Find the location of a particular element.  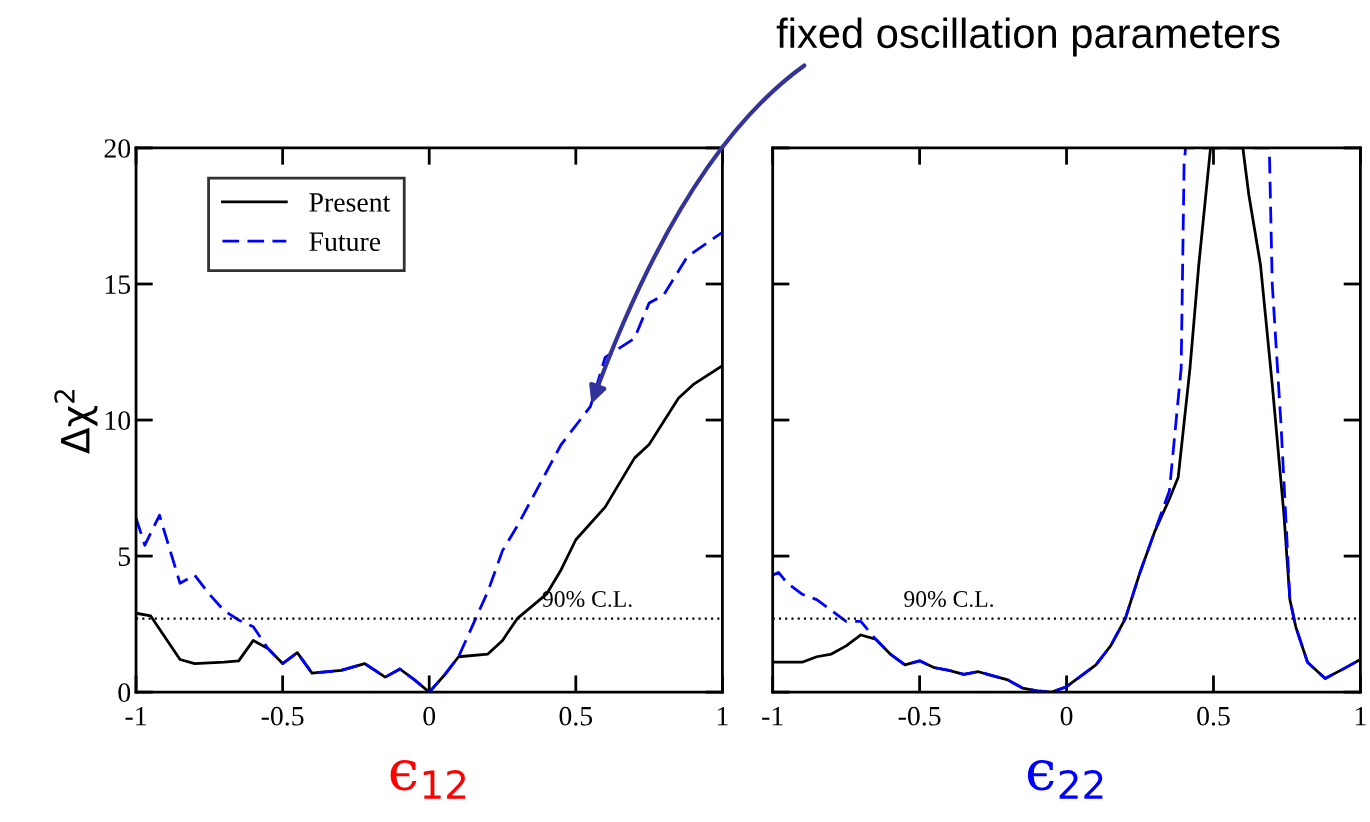

y-tick-label: 10 is located at coordinates (118, 420).